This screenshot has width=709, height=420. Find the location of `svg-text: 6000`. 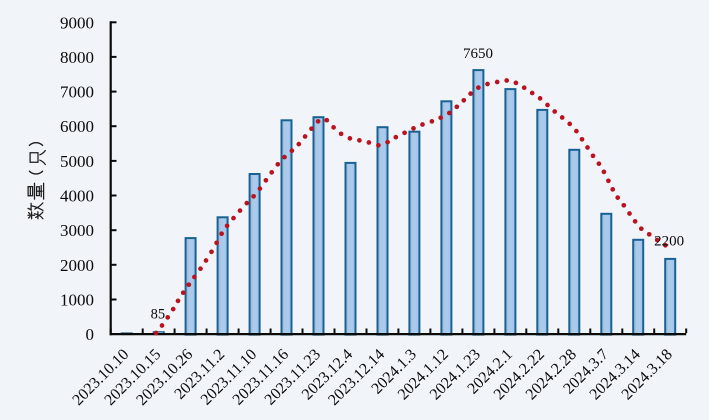

svg-text: 6000 is located at coordinates (77, 126).